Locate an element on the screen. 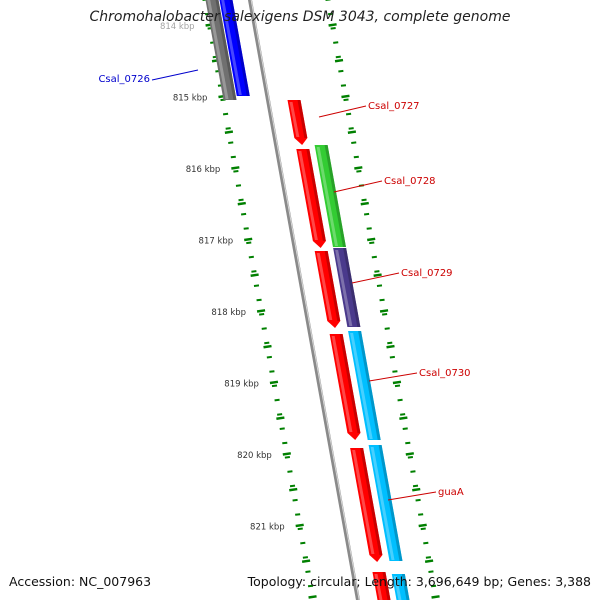 Image resolution: width=600 pixels, height=600 pixels. gene-label: Csal_0729 is located at coordinates (427, 273).